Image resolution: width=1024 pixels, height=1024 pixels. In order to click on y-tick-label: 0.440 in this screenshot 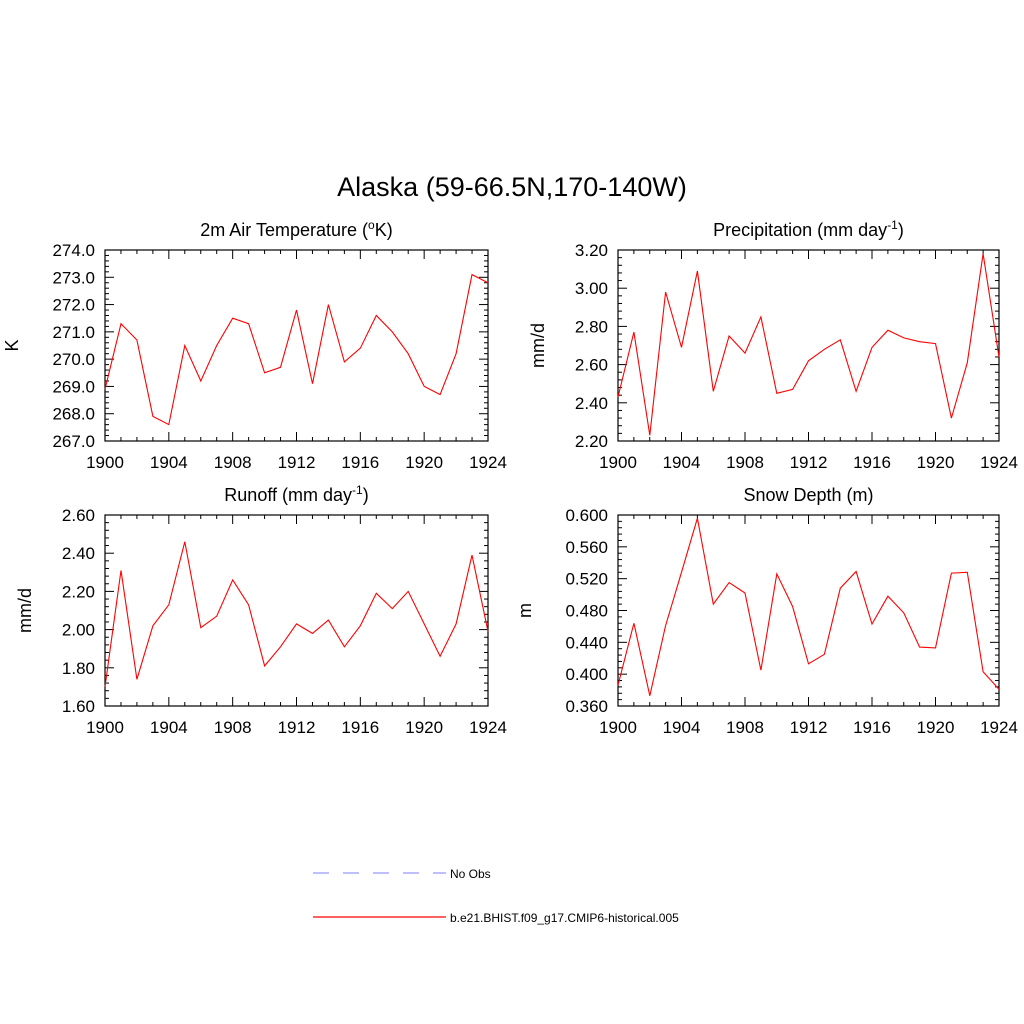, I will do `click(586, 642)`.